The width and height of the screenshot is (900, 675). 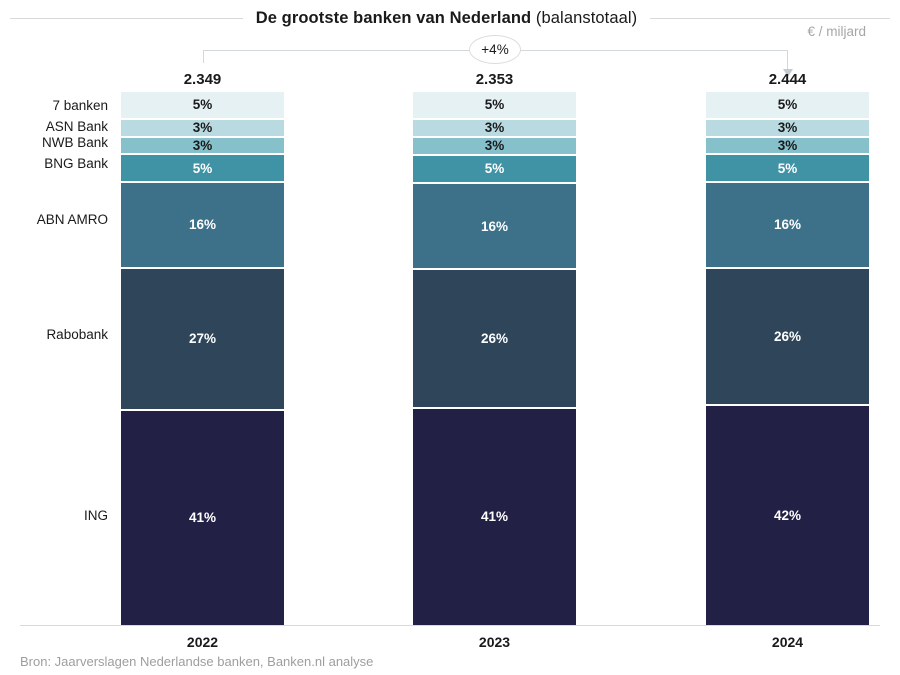 I want to click on bar-total: 2.444, so click(x=787, y=79).